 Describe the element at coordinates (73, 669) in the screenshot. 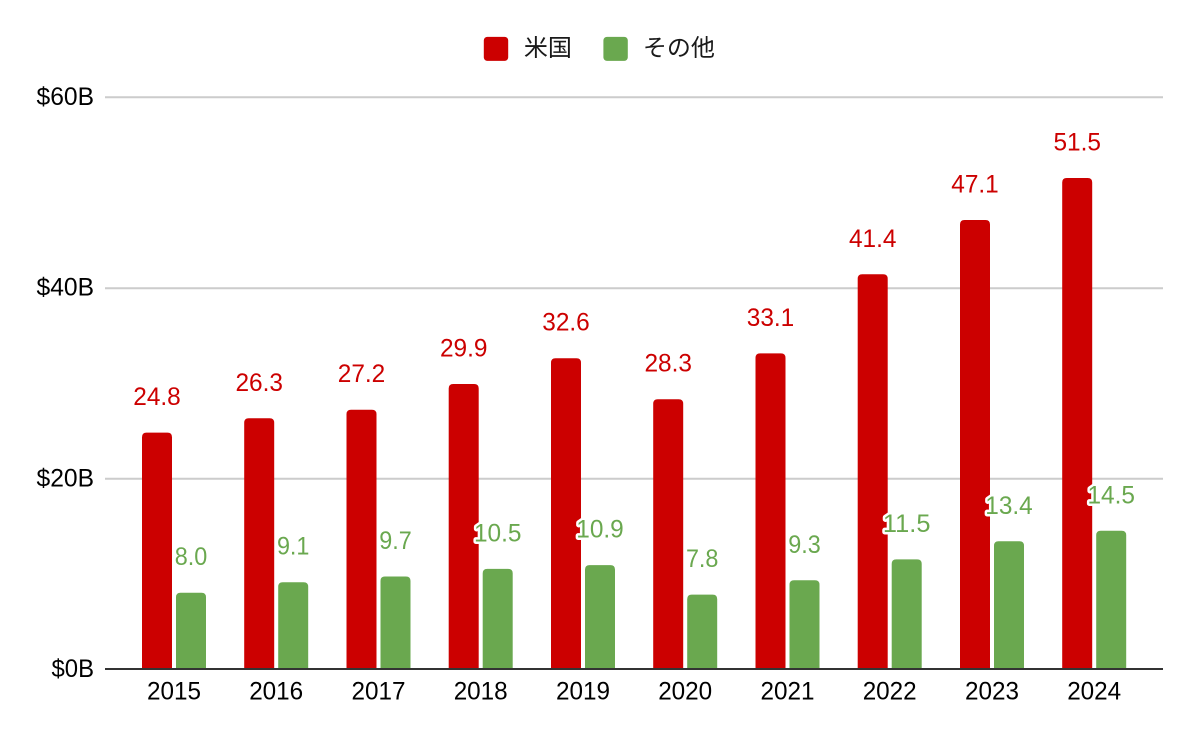

I see `svg-text: $0B` at that location.